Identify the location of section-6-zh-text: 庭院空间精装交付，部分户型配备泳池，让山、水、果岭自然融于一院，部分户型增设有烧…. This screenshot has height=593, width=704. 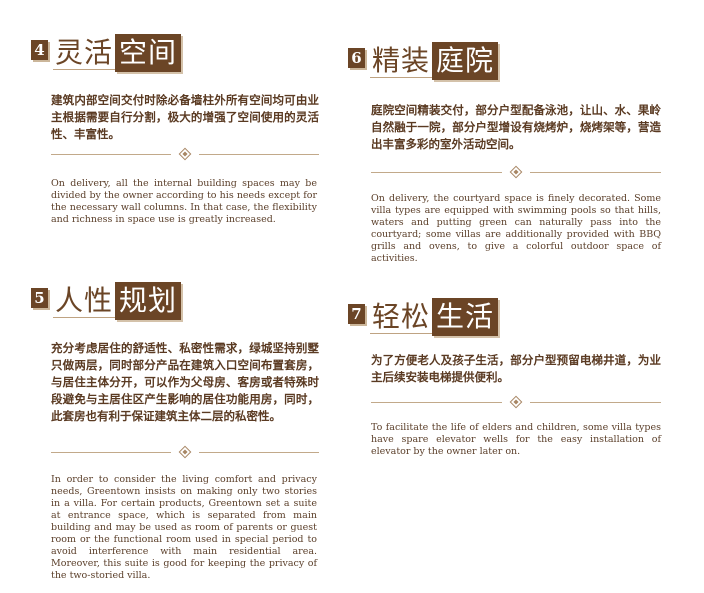
(516, 127).